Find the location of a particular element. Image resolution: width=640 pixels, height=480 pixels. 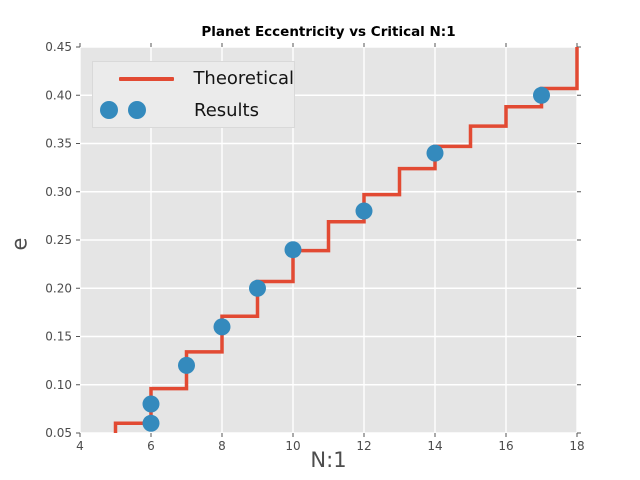

chart-title: Planet Eccentricity vs Critical N:1 is located at coordinates (328, 32).